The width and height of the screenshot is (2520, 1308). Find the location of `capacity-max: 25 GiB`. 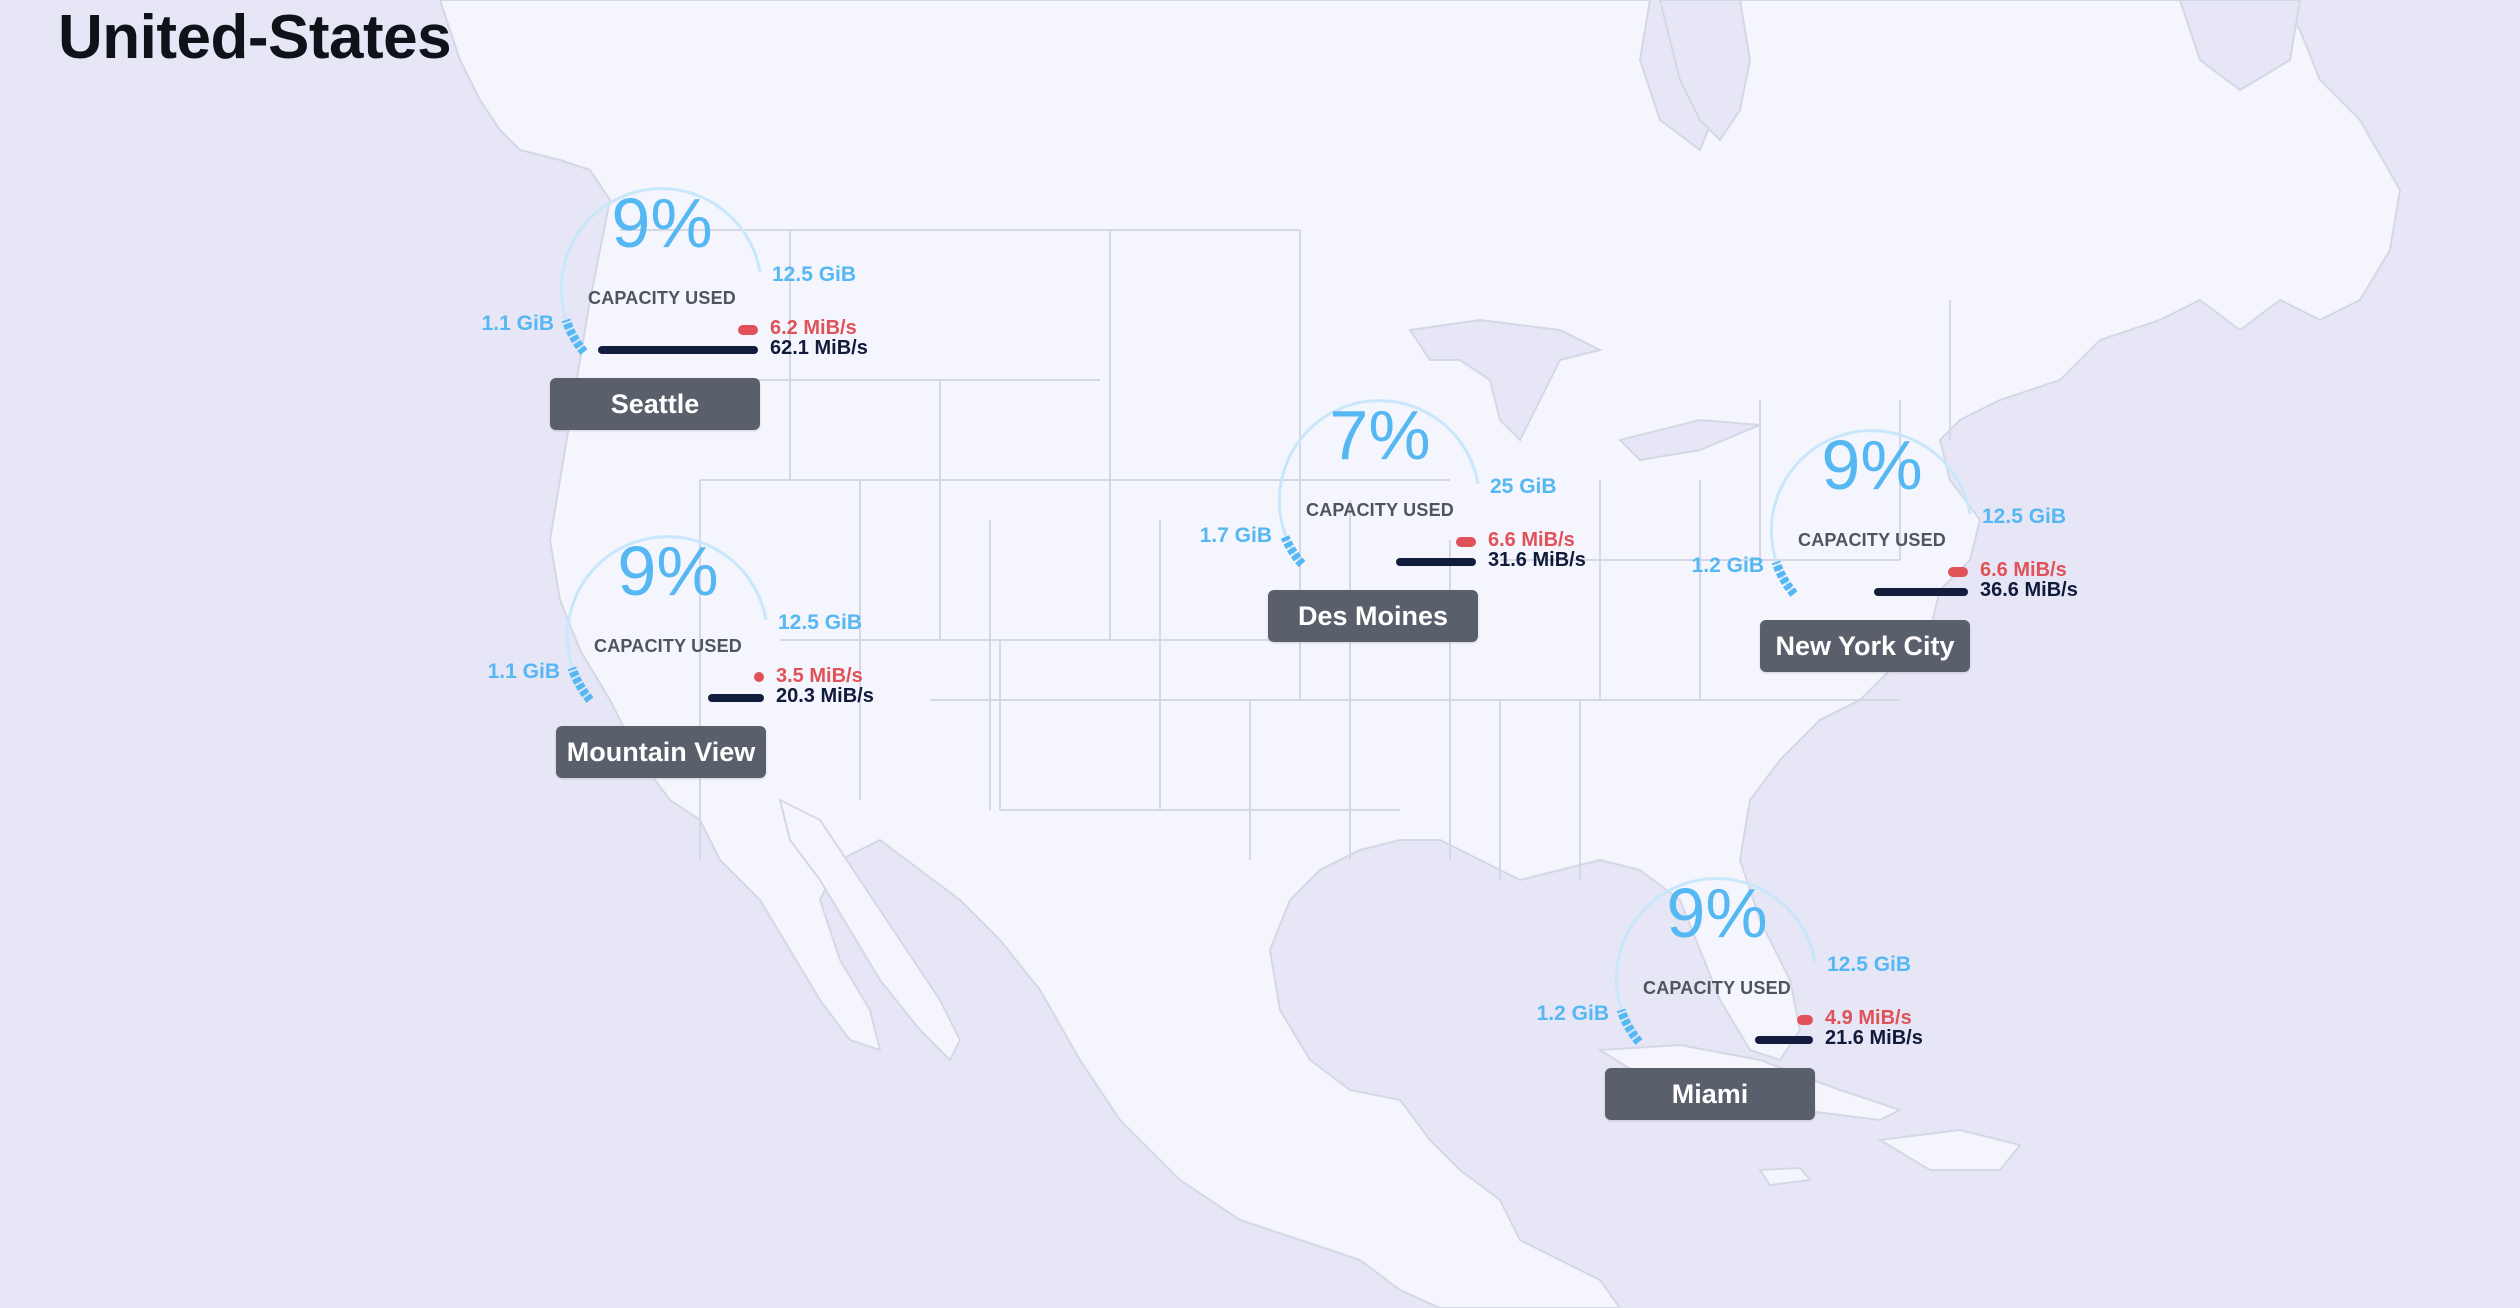

capacity-max: 25 GiB is located at coordinates (1523, 486).